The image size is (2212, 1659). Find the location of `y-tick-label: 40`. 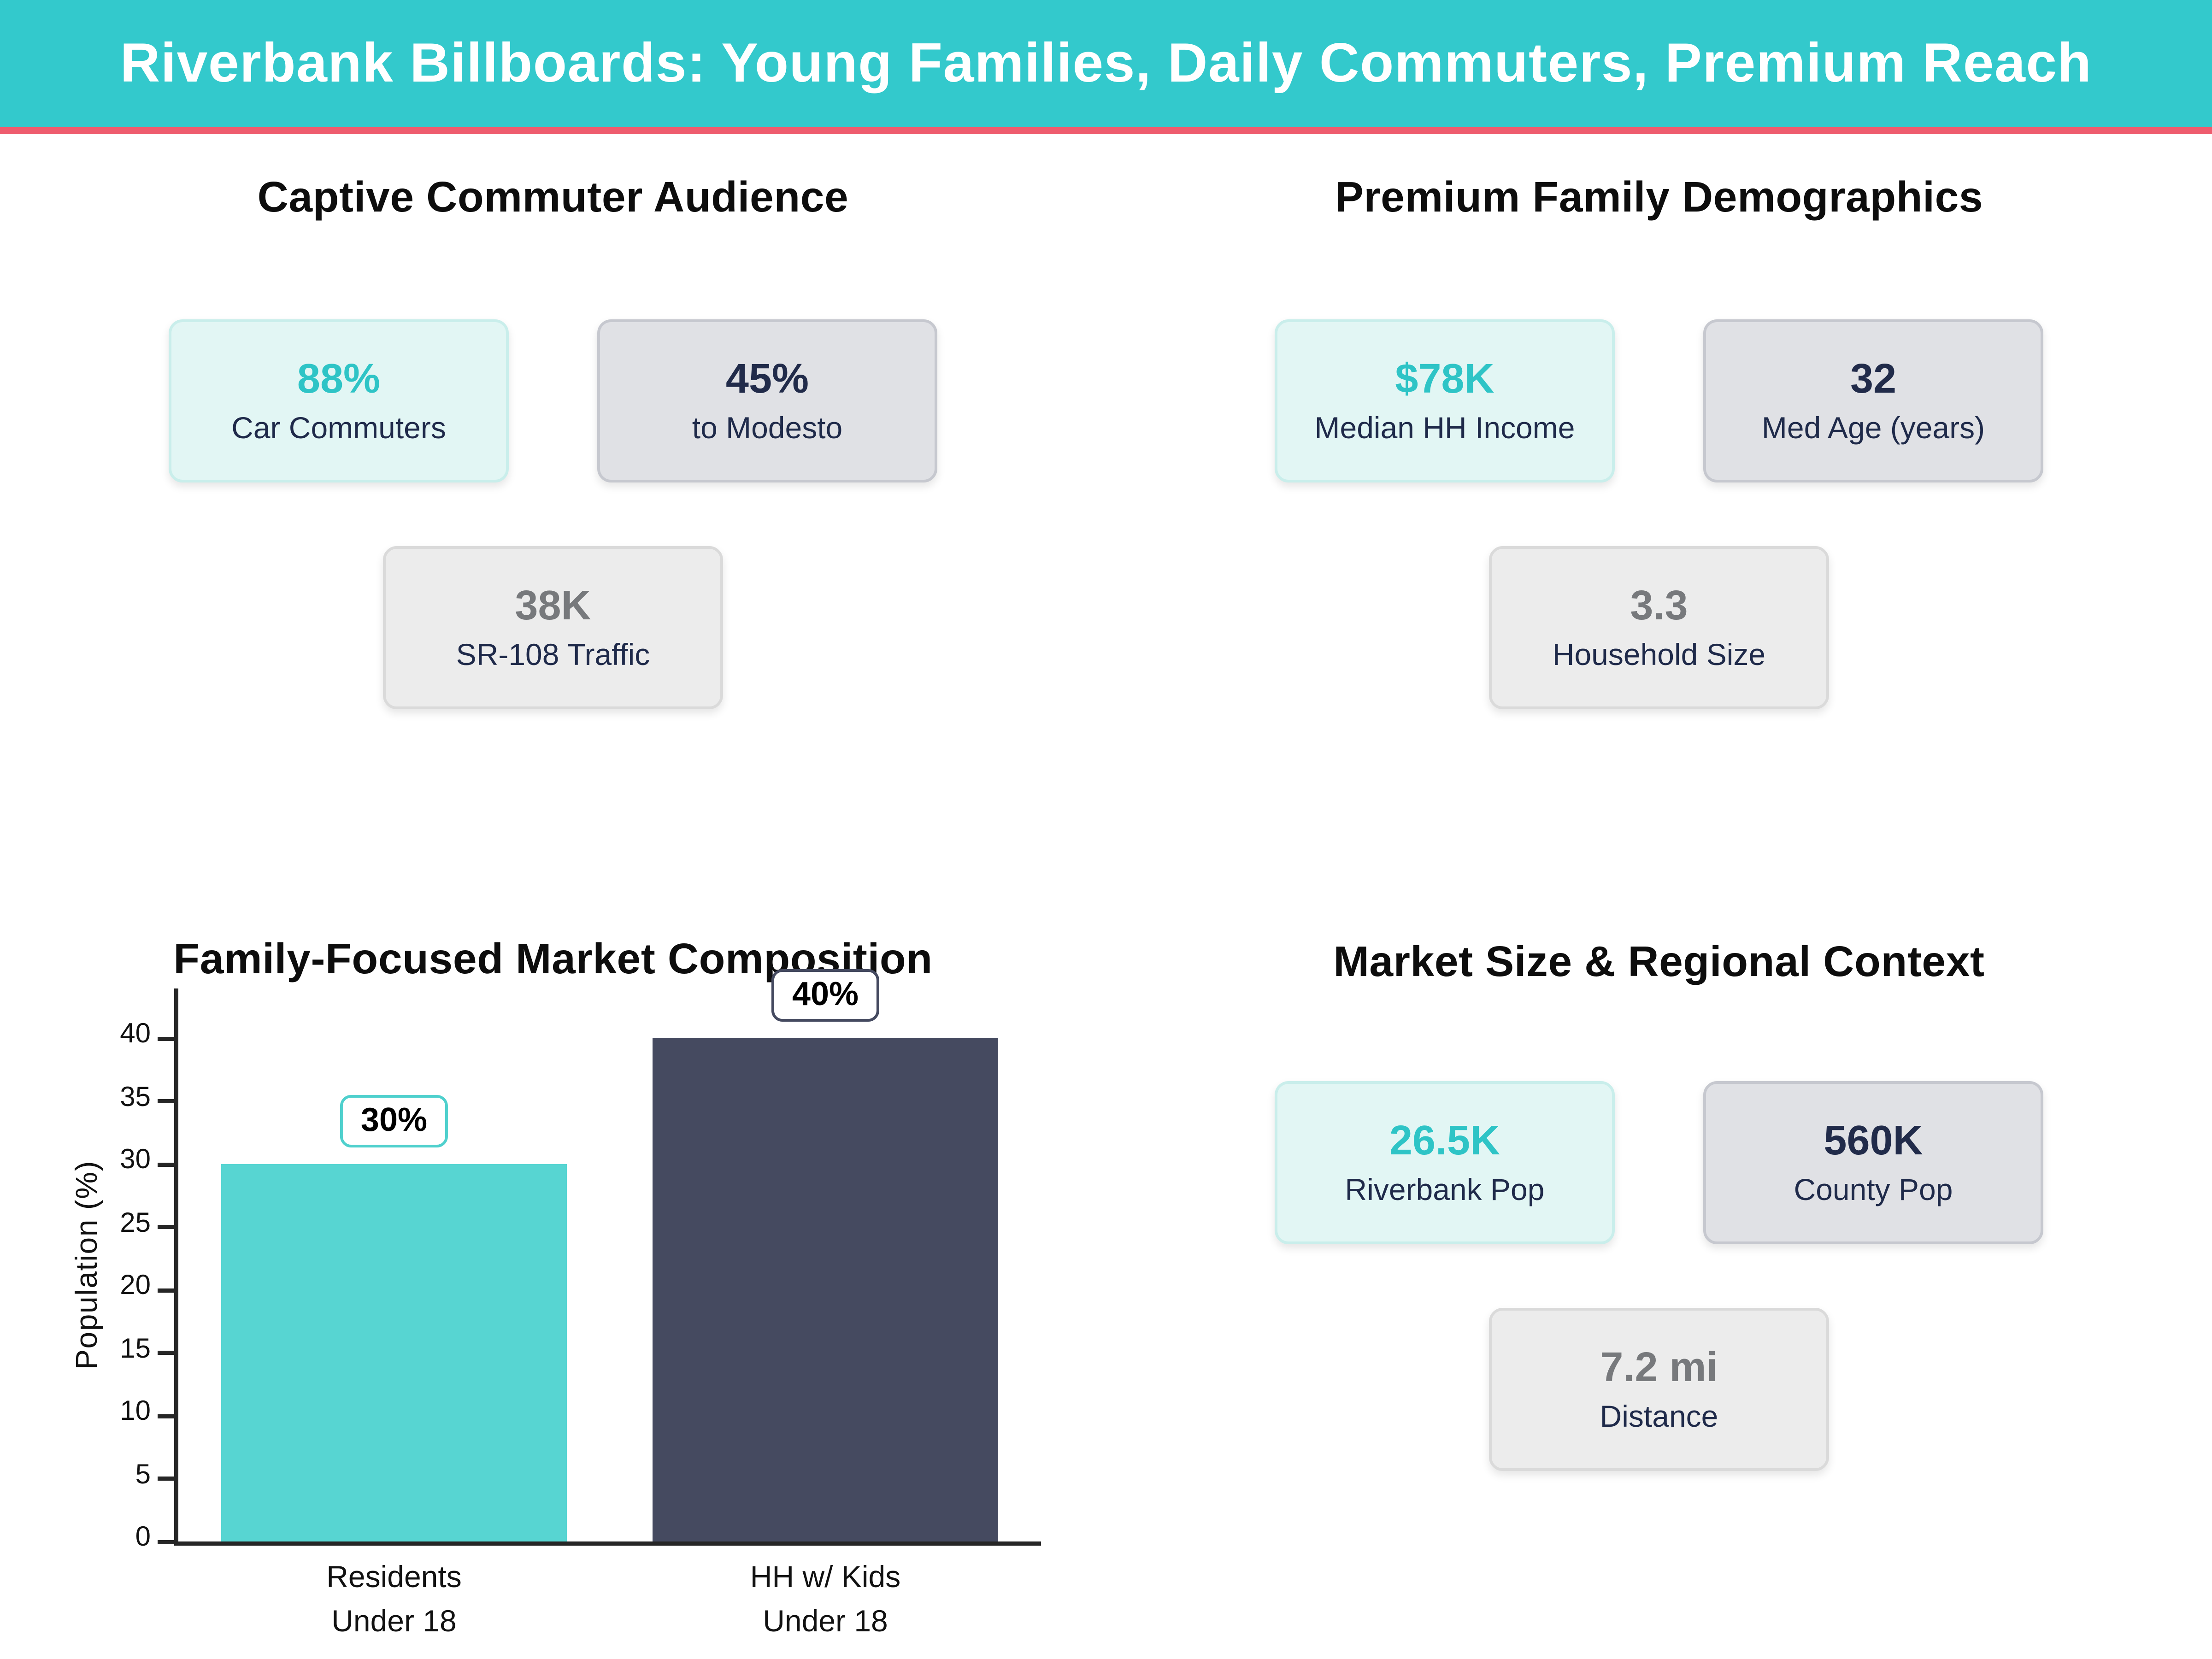

y-tick-label: 40 is located at coordinates (135, 1034).